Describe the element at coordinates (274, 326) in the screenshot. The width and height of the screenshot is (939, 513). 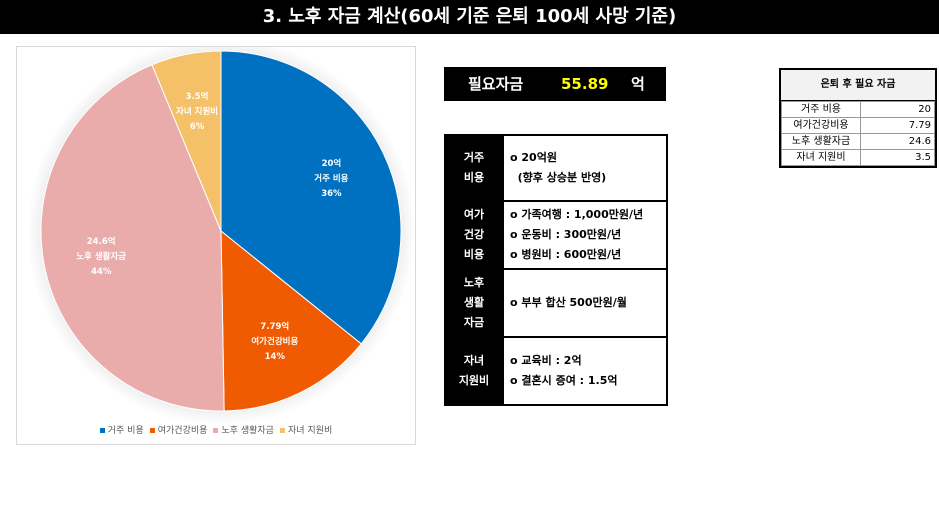
I see `slice-value-label: 7.79억` at that location.